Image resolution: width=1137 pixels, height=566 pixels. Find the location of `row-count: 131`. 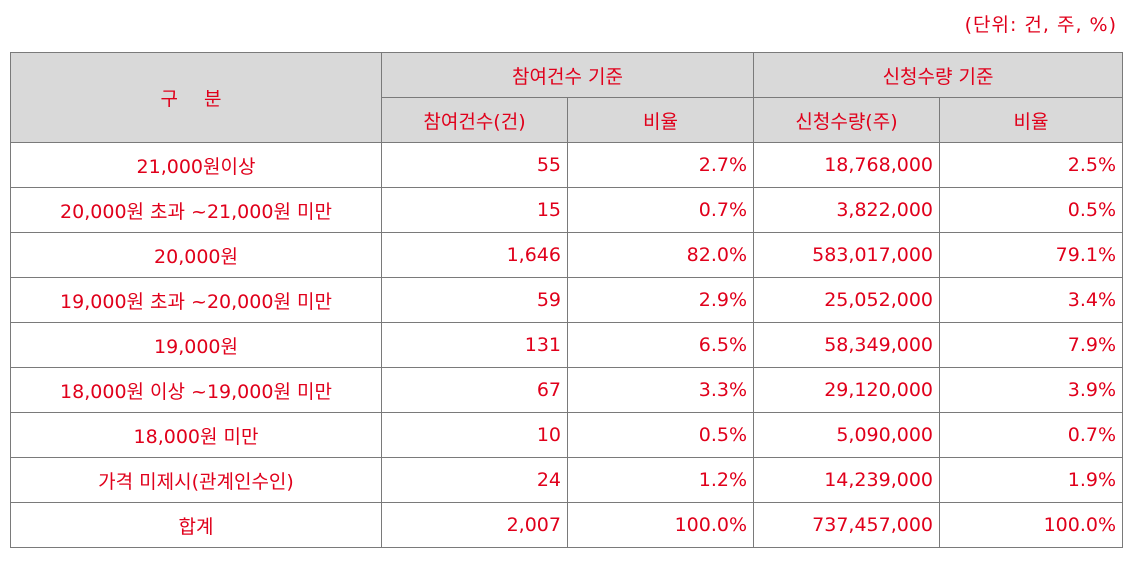

row-count: 131 is located at coordinates (474, 345).